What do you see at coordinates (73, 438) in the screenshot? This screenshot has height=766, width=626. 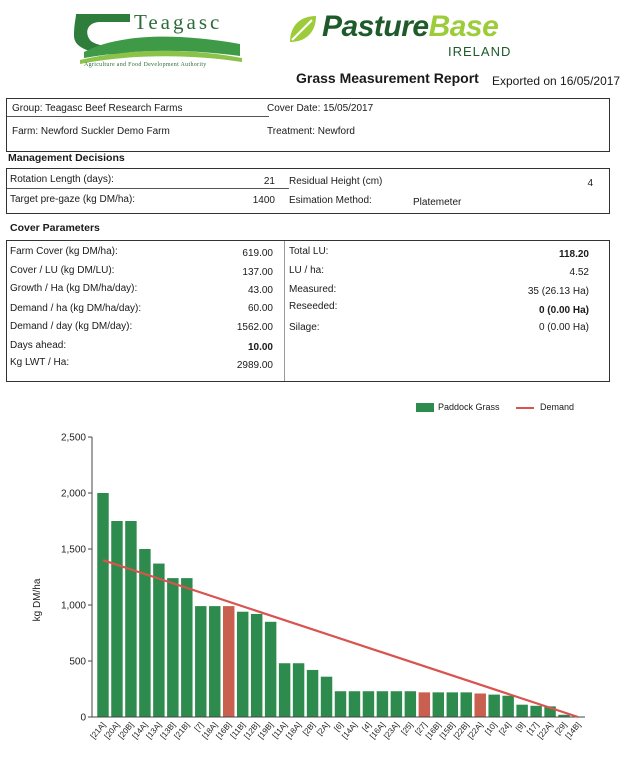 I see `y-tick-label: 2,500` at bounding box center [73, 438].